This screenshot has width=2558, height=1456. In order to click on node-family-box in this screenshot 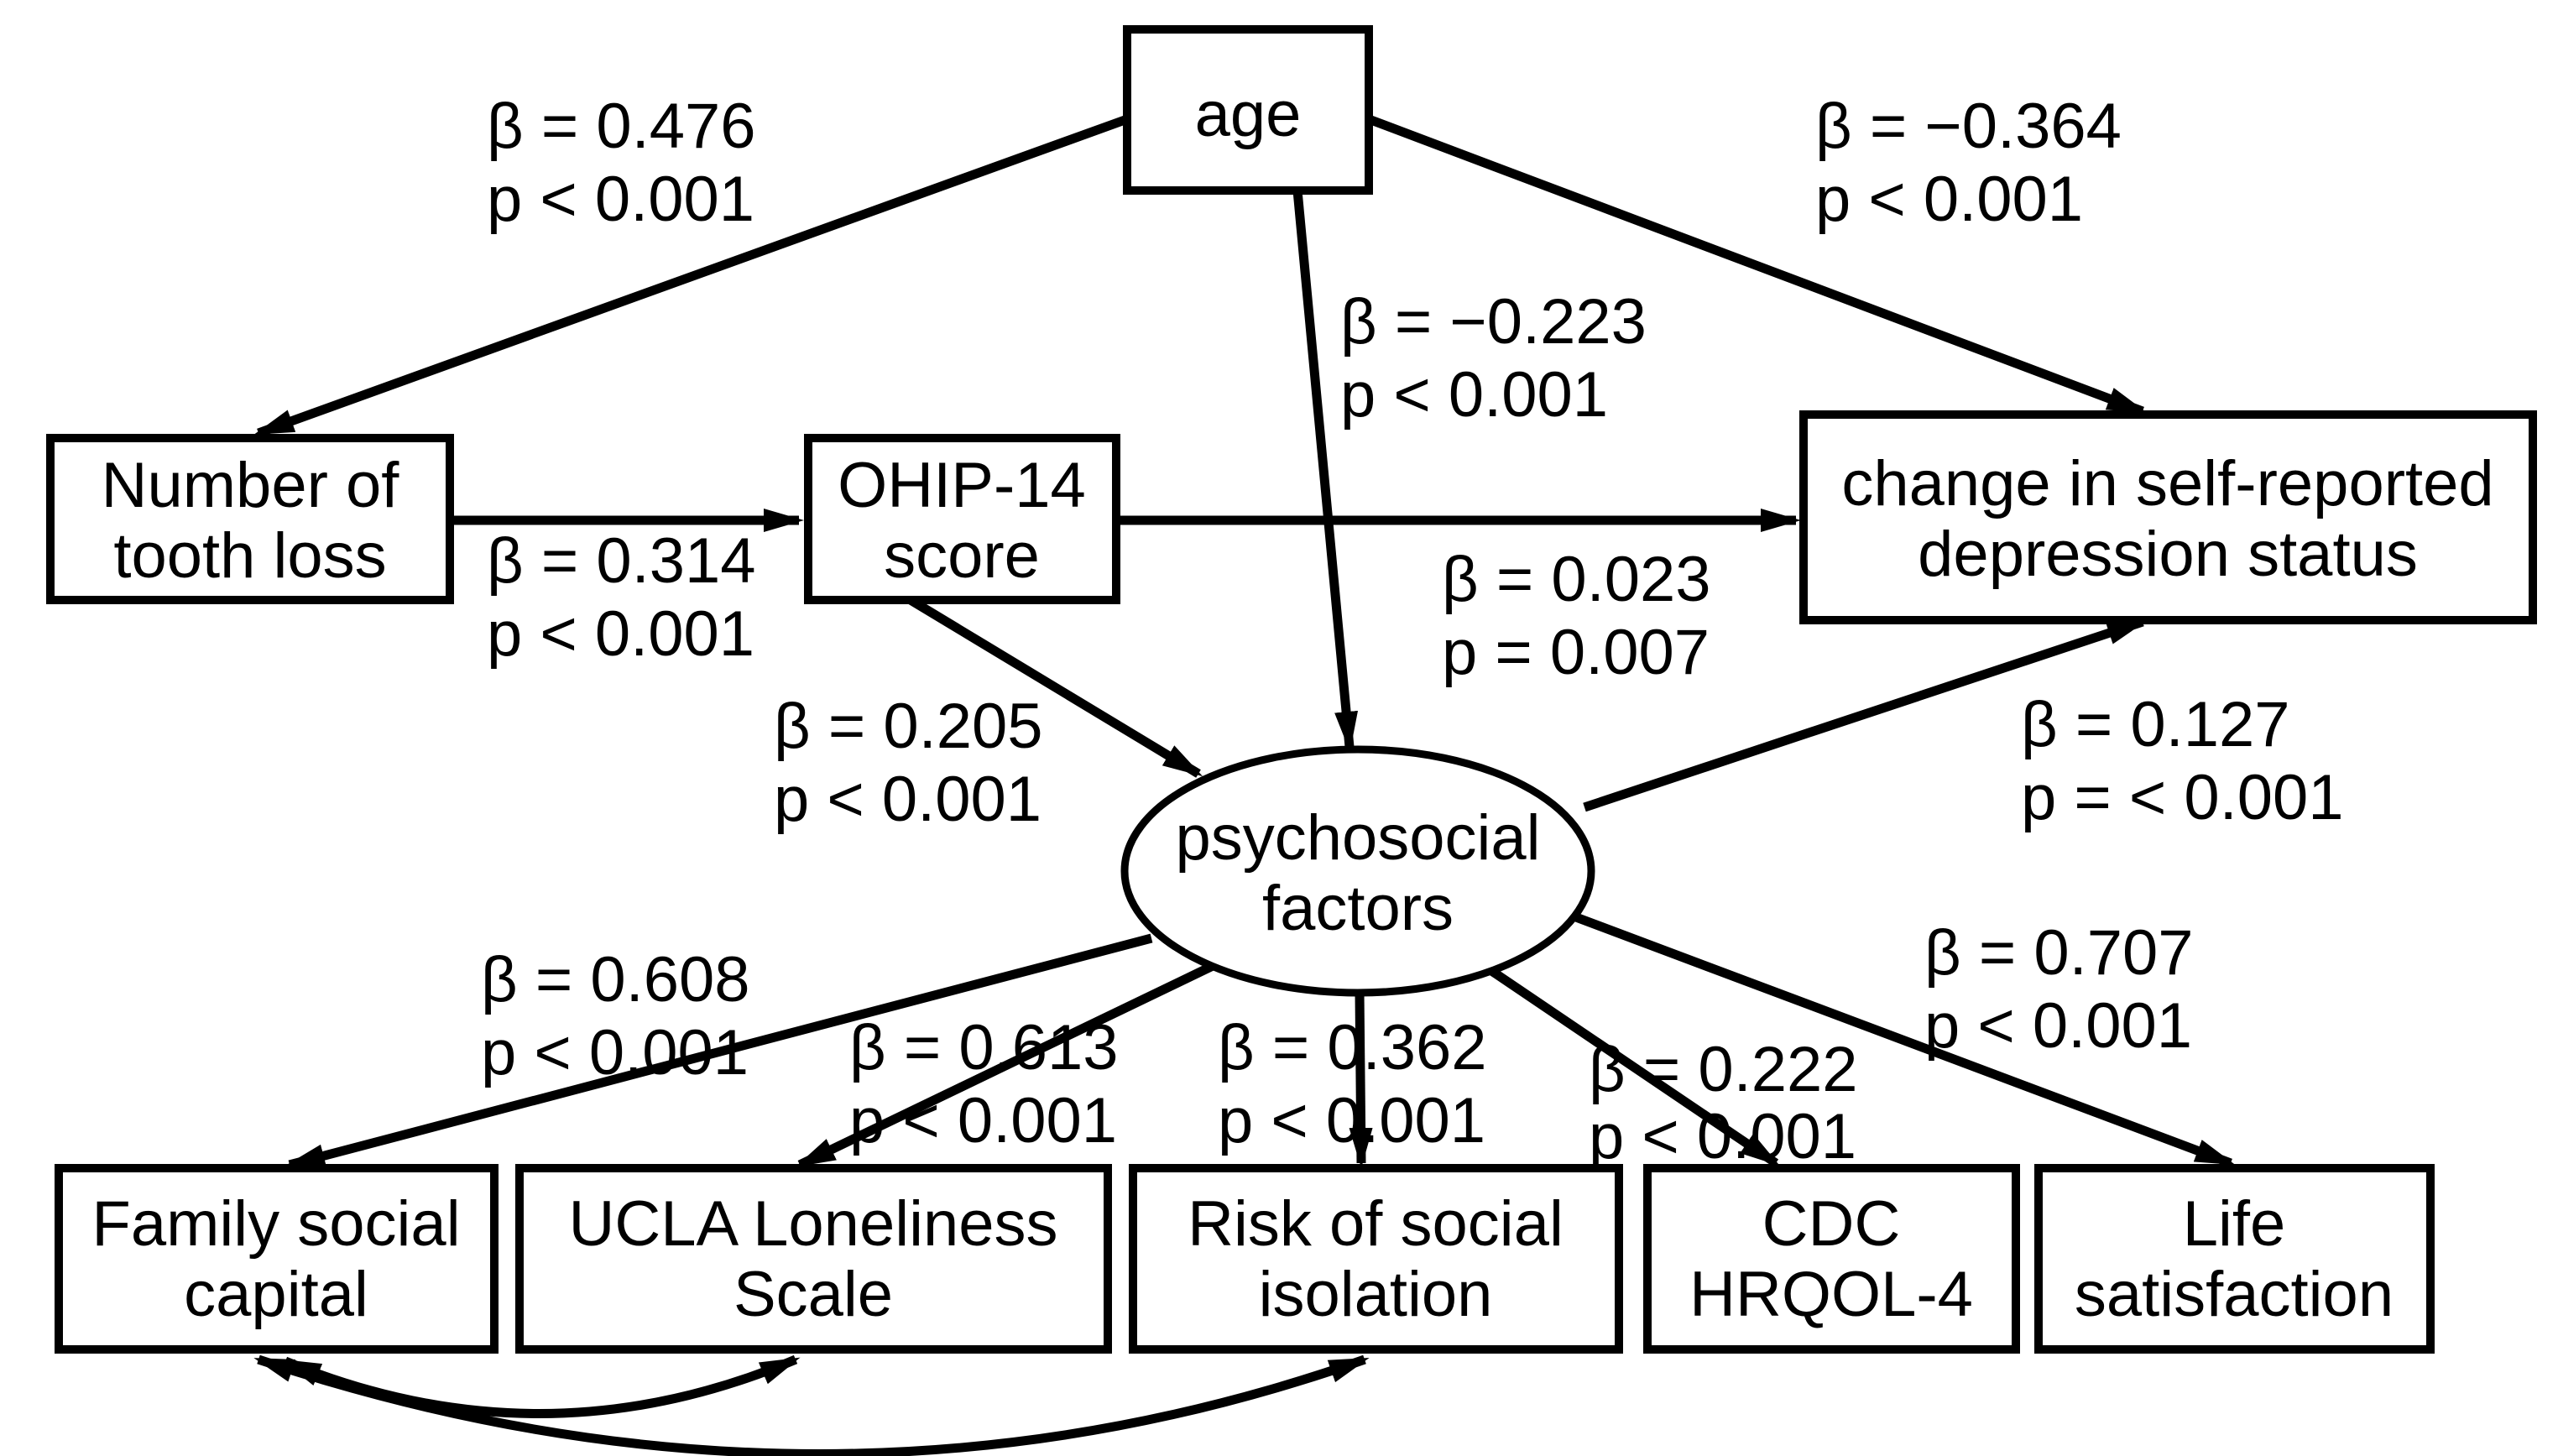, I will do `click(277, 1259)`.